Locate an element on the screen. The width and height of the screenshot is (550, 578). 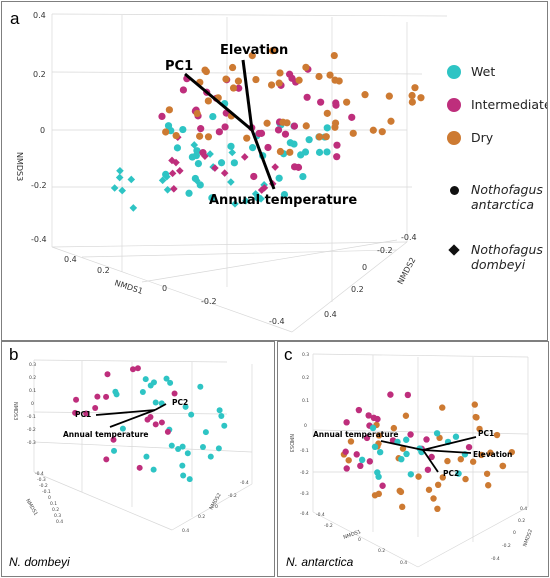
z-axis-label: NMDS3 is located at coordinates (19, 166).